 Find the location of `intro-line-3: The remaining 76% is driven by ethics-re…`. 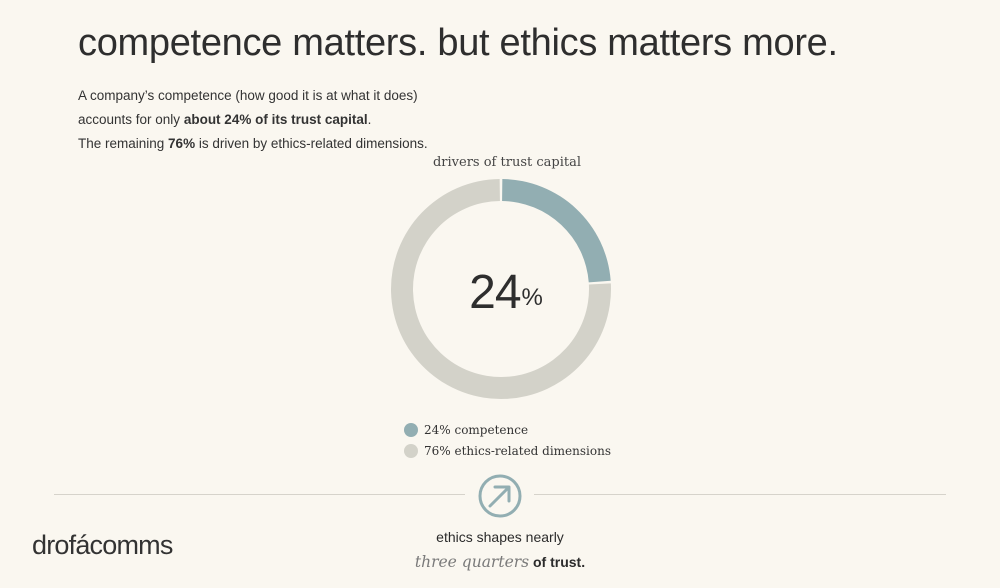

intro-line-3: The remaining 76% is driven by ethics-re… is located at coordinates (253, 143).